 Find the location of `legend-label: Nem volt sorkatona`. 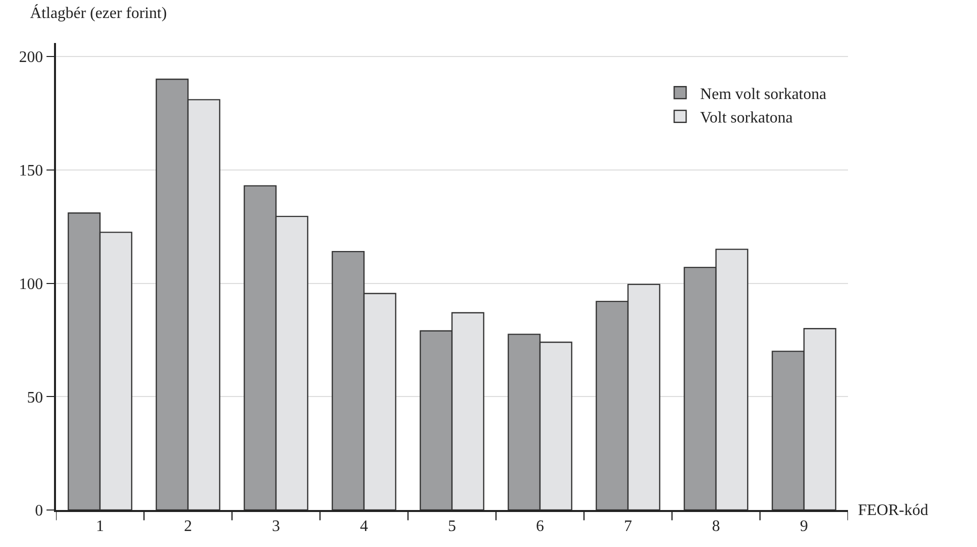

legend-label: Nem volt sorkatona is located at coordinates (763, 94).